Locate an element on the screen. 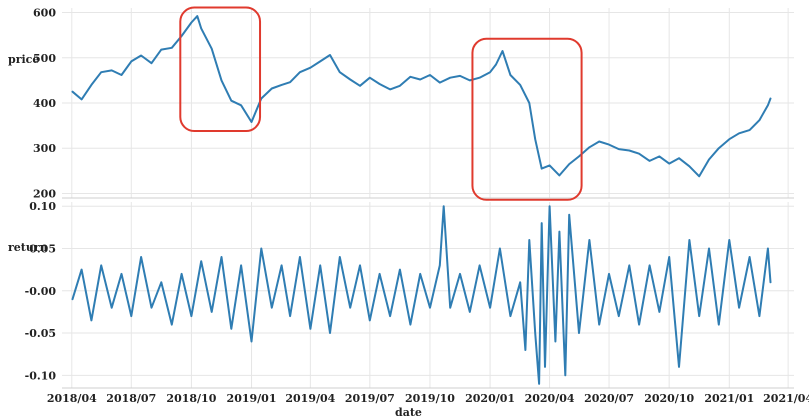 Image resolution: width=809 pixels, height=420 pixels. date-tick-label: 2019/04 is located at coordinates (310, 398).